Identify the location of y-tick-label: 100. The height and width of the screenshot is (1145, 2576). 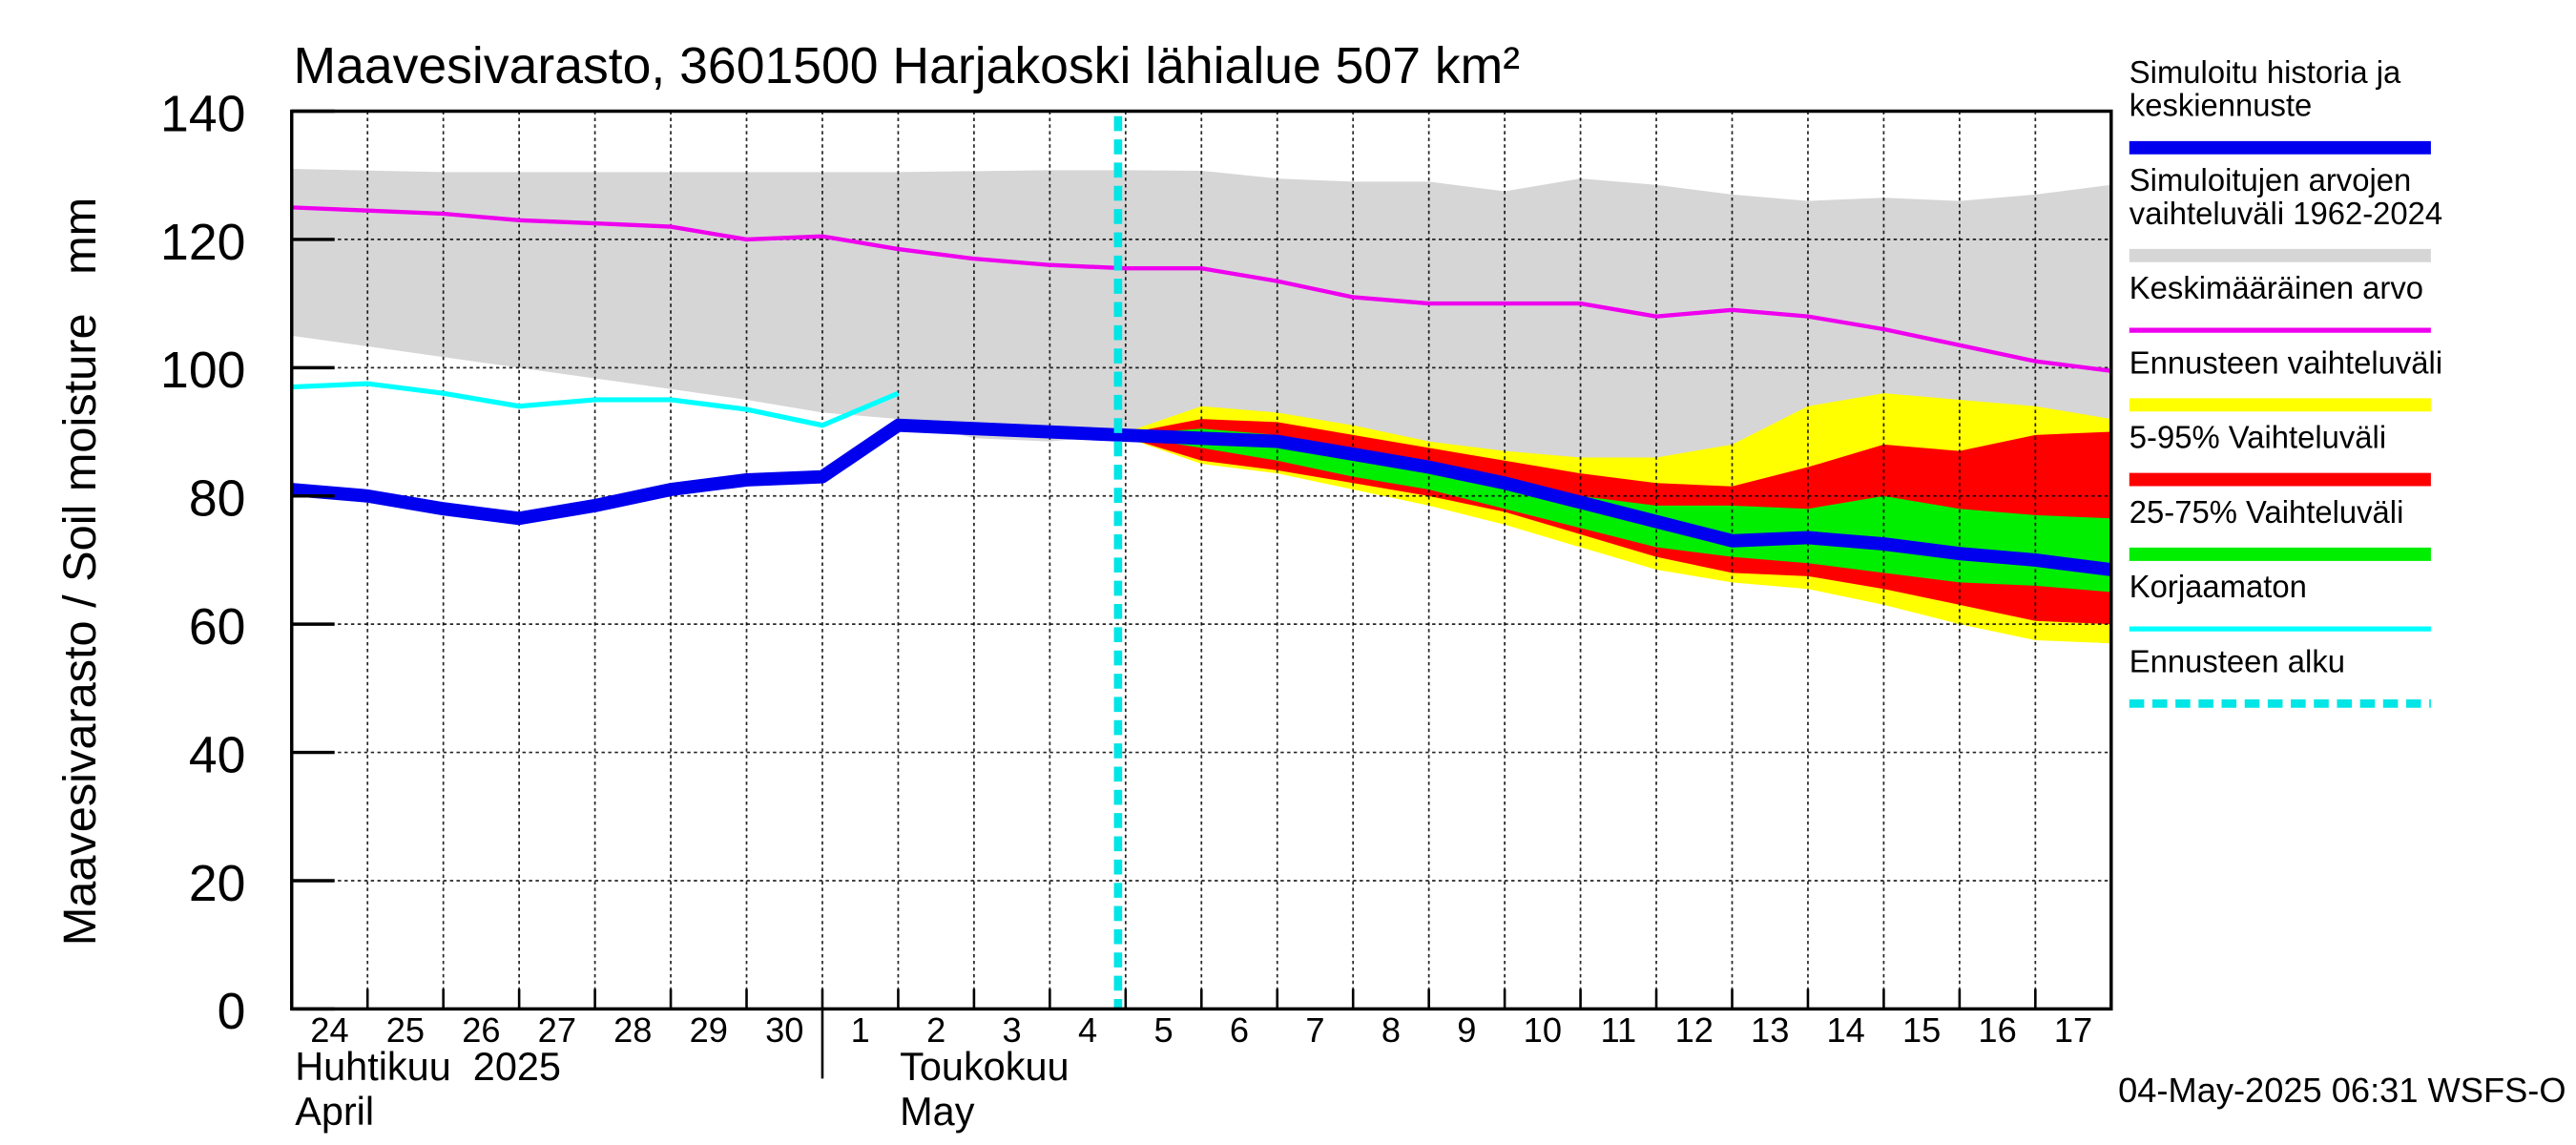
(202, 370).